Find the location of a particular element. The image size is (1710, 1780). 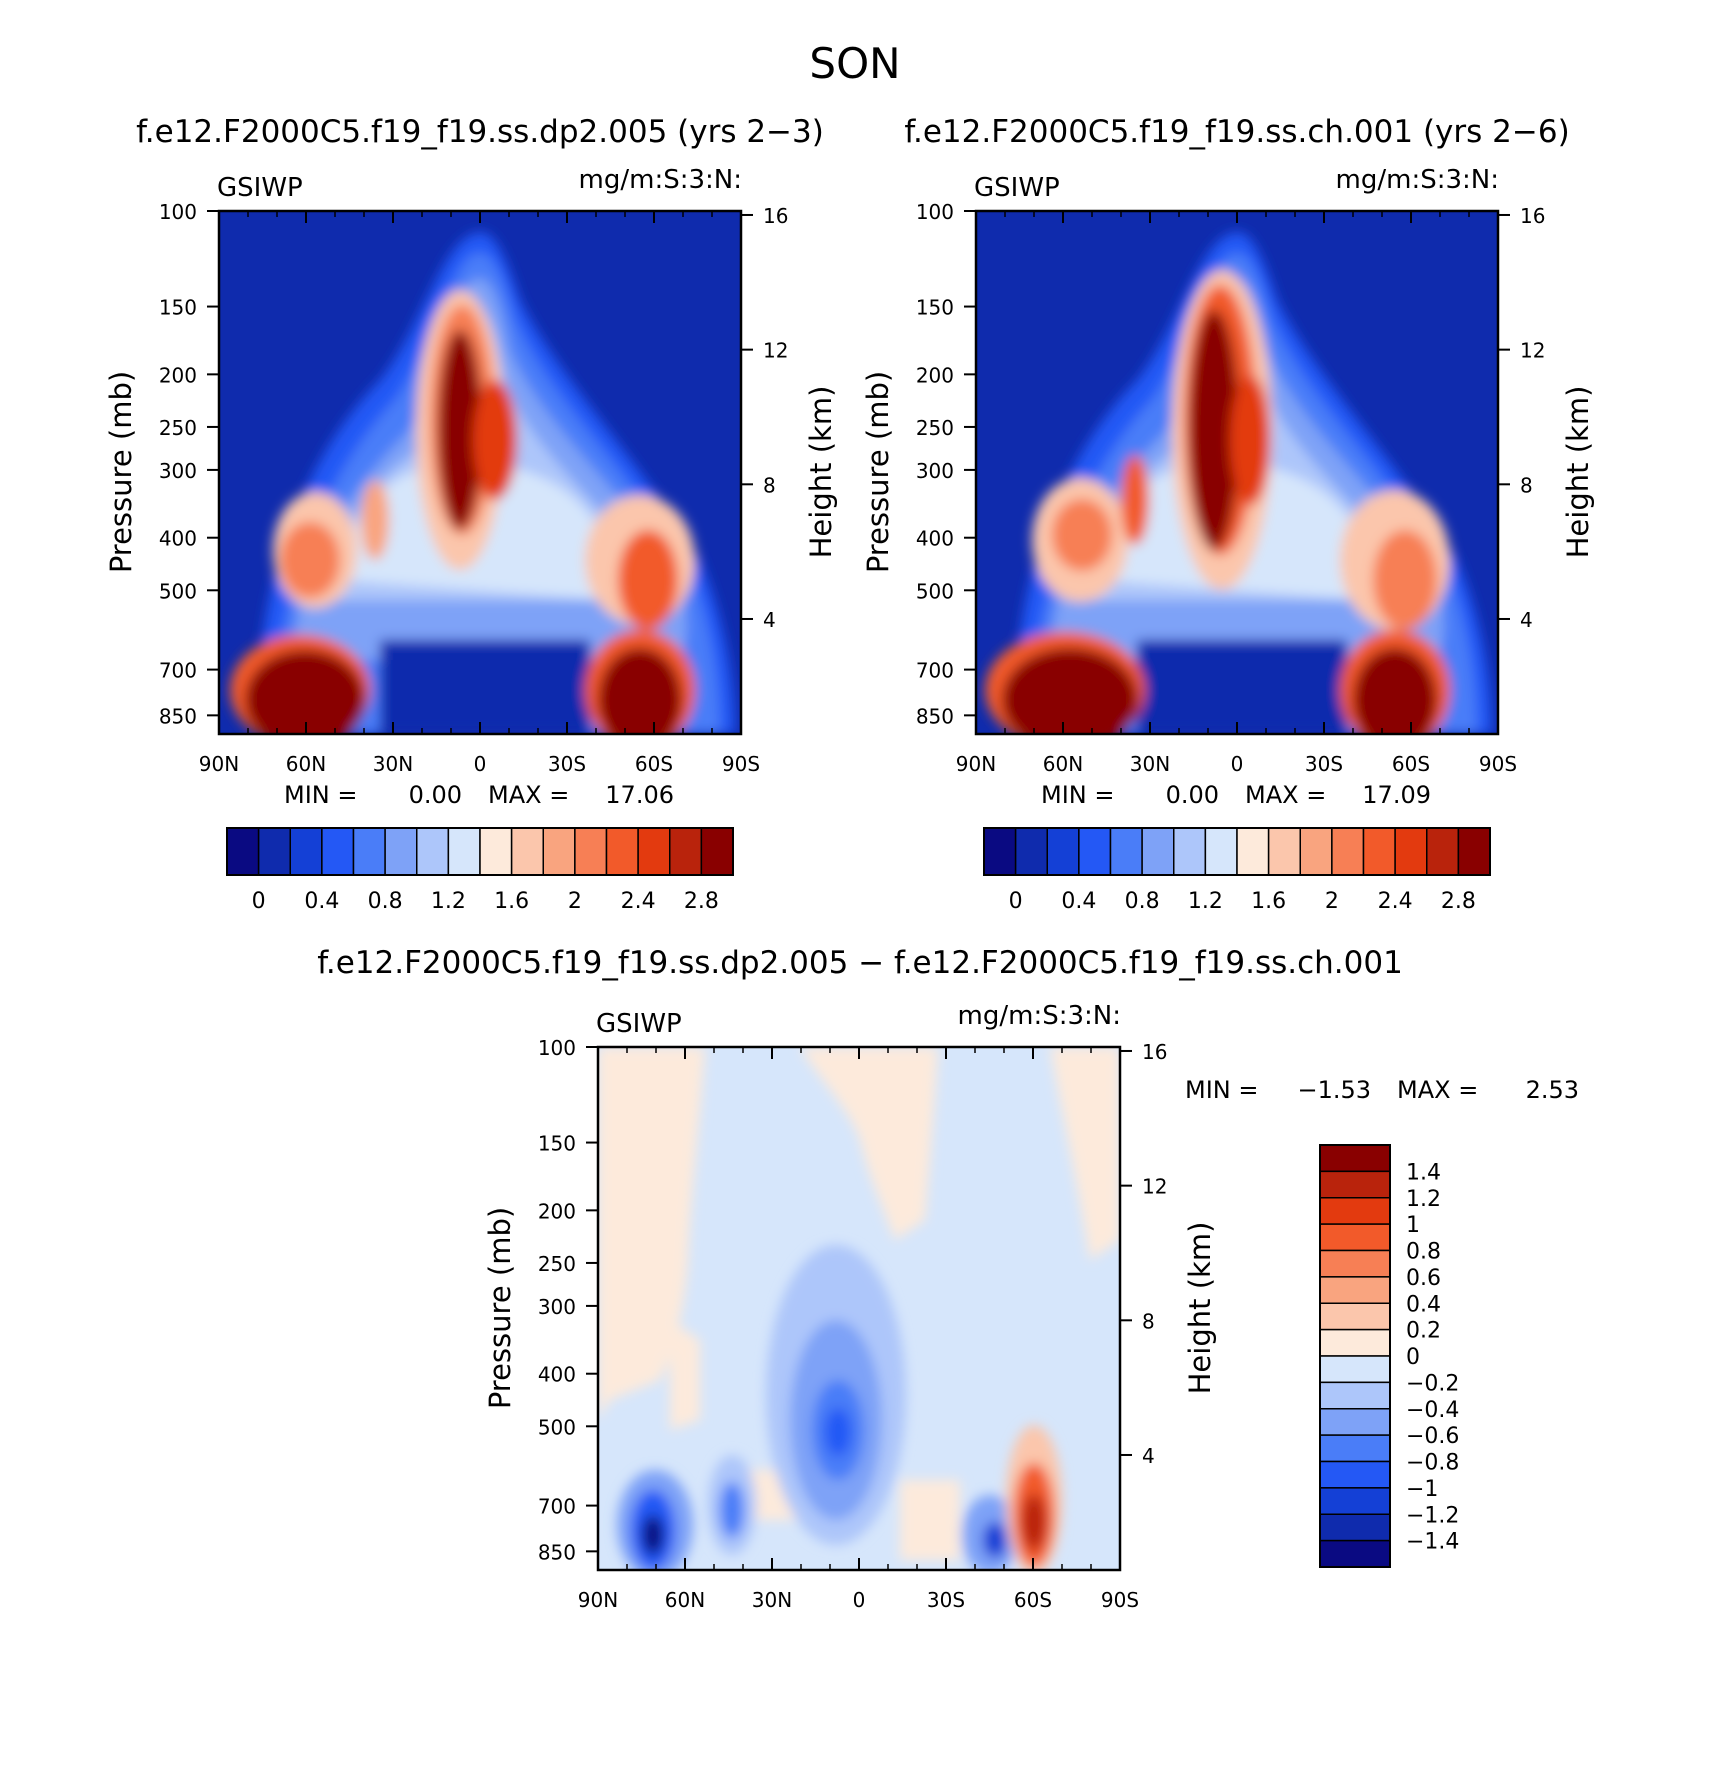

panel-b-colorbar-label: 0 is located at coordinates (1016, 901).